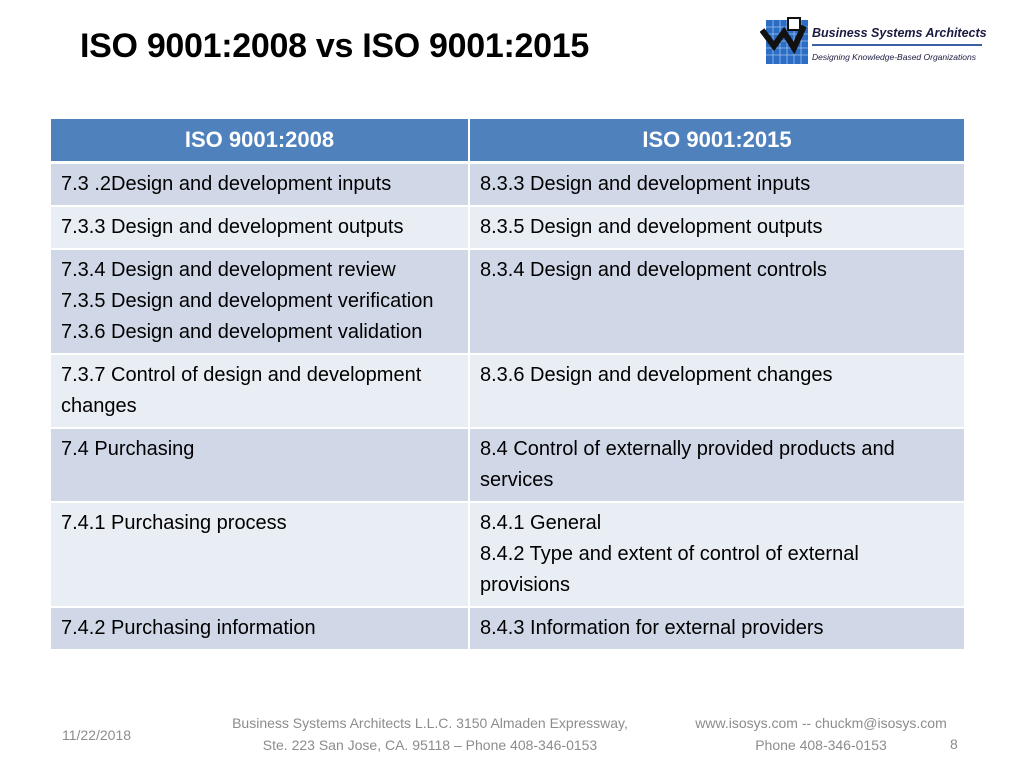  I want to click on clause-text: 7.4.1 Purchasing process, so click(174, 523).